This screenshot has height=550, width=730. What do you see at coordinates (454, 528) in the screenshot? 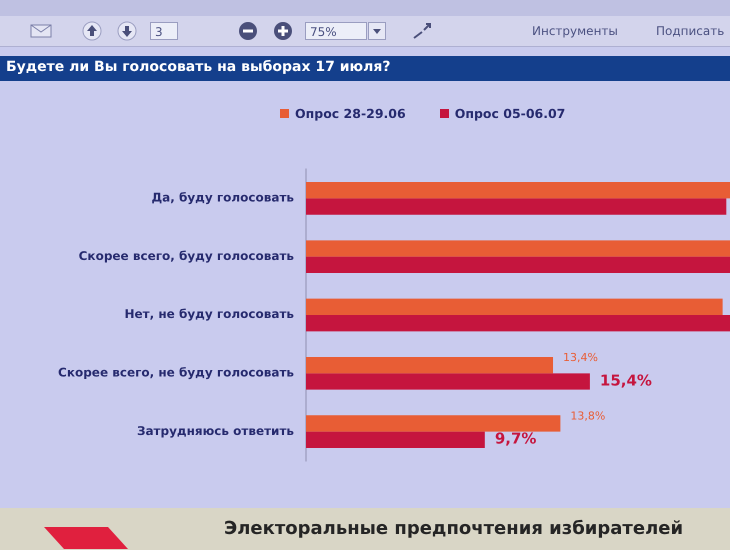
I see `text: Электоральные предпочтения избирателей` at bounding box center [454, 528].